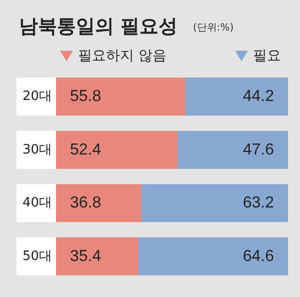 This screenshot has height=297, width=300. What do you see at coordinates (258, 97) in the screenshot?
I see `data-label: 44.2` at bounding box center [258, 97].